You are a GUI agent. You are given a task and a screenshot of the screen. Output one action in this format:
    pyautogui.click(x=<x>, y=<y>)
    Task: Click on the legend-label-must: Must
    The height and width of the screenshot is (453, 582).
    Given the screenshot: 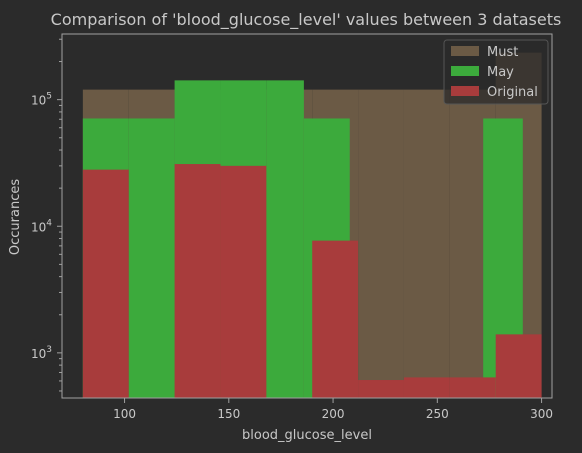 What is the action you would take?
    pyautogui.click(x=502, y=52)
    